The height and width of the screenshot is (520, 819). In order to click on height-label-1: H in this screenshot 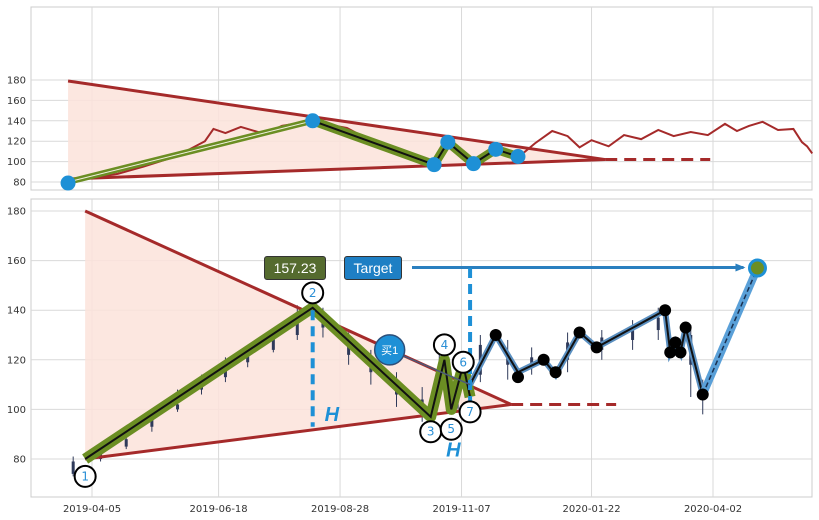, I will do `click(332, 415)`.